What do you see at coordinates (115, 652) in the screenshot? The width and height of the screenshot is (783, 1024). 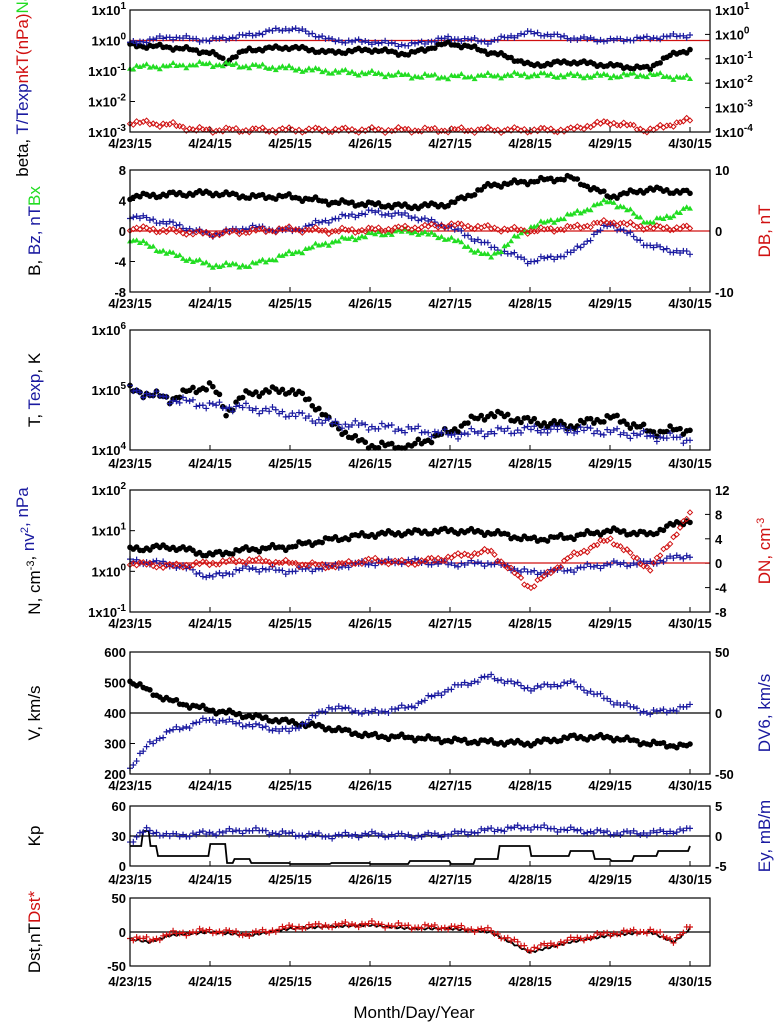 I see `y-tick-label-left: 600` at bounding box center [115, 652].